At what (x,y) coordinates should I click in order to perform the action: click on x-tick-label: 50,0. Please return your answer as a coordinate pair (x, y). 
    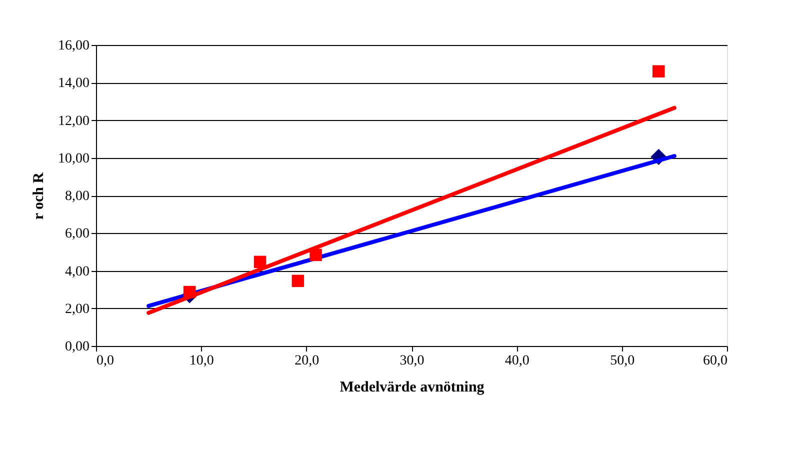
    Looking at the image, I should click on (622, 361).